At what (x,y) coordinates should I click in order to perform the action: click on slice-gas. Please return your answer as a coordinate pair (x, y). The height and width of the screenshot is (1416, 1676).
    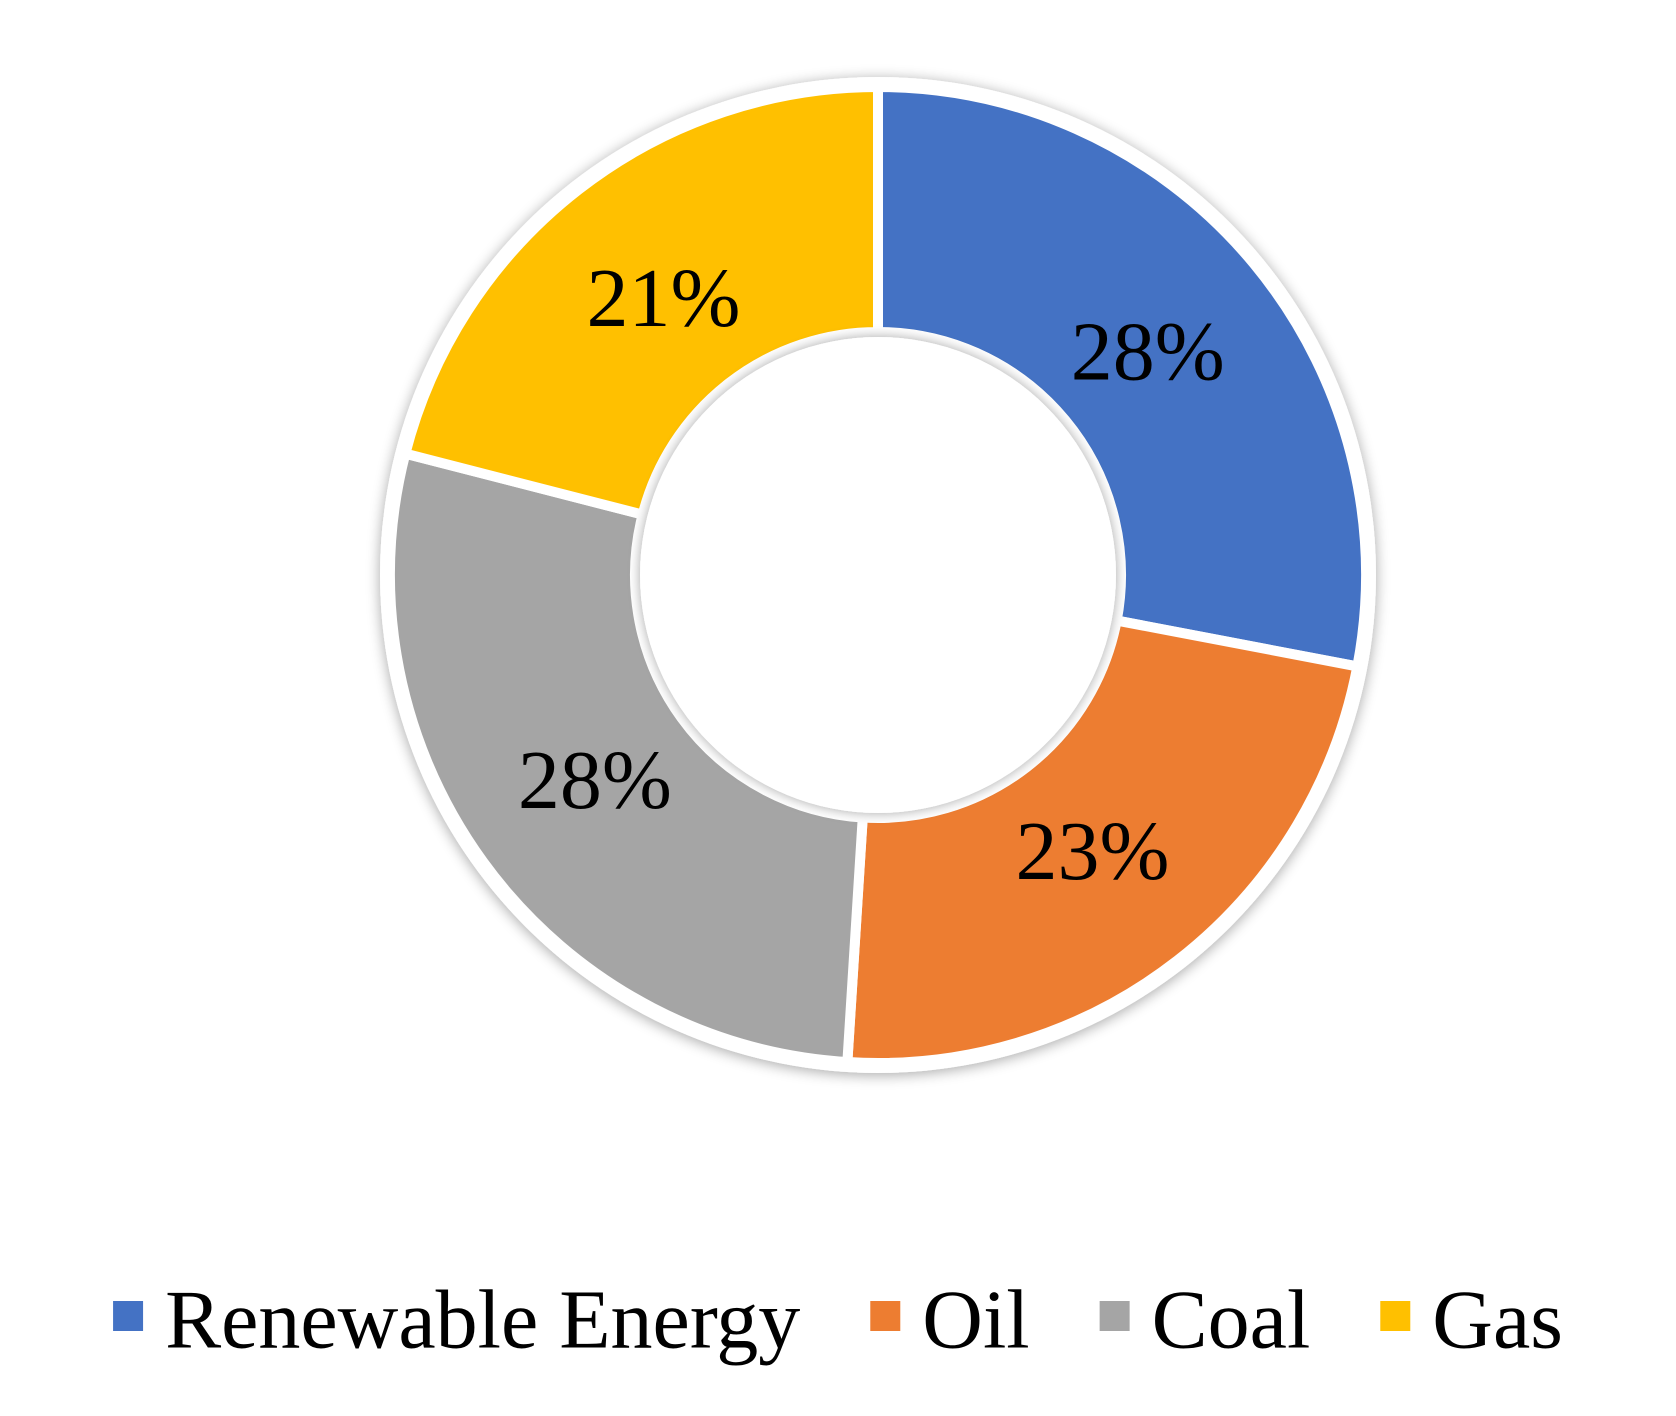
    Looking at the image, I should click on (641, 301).